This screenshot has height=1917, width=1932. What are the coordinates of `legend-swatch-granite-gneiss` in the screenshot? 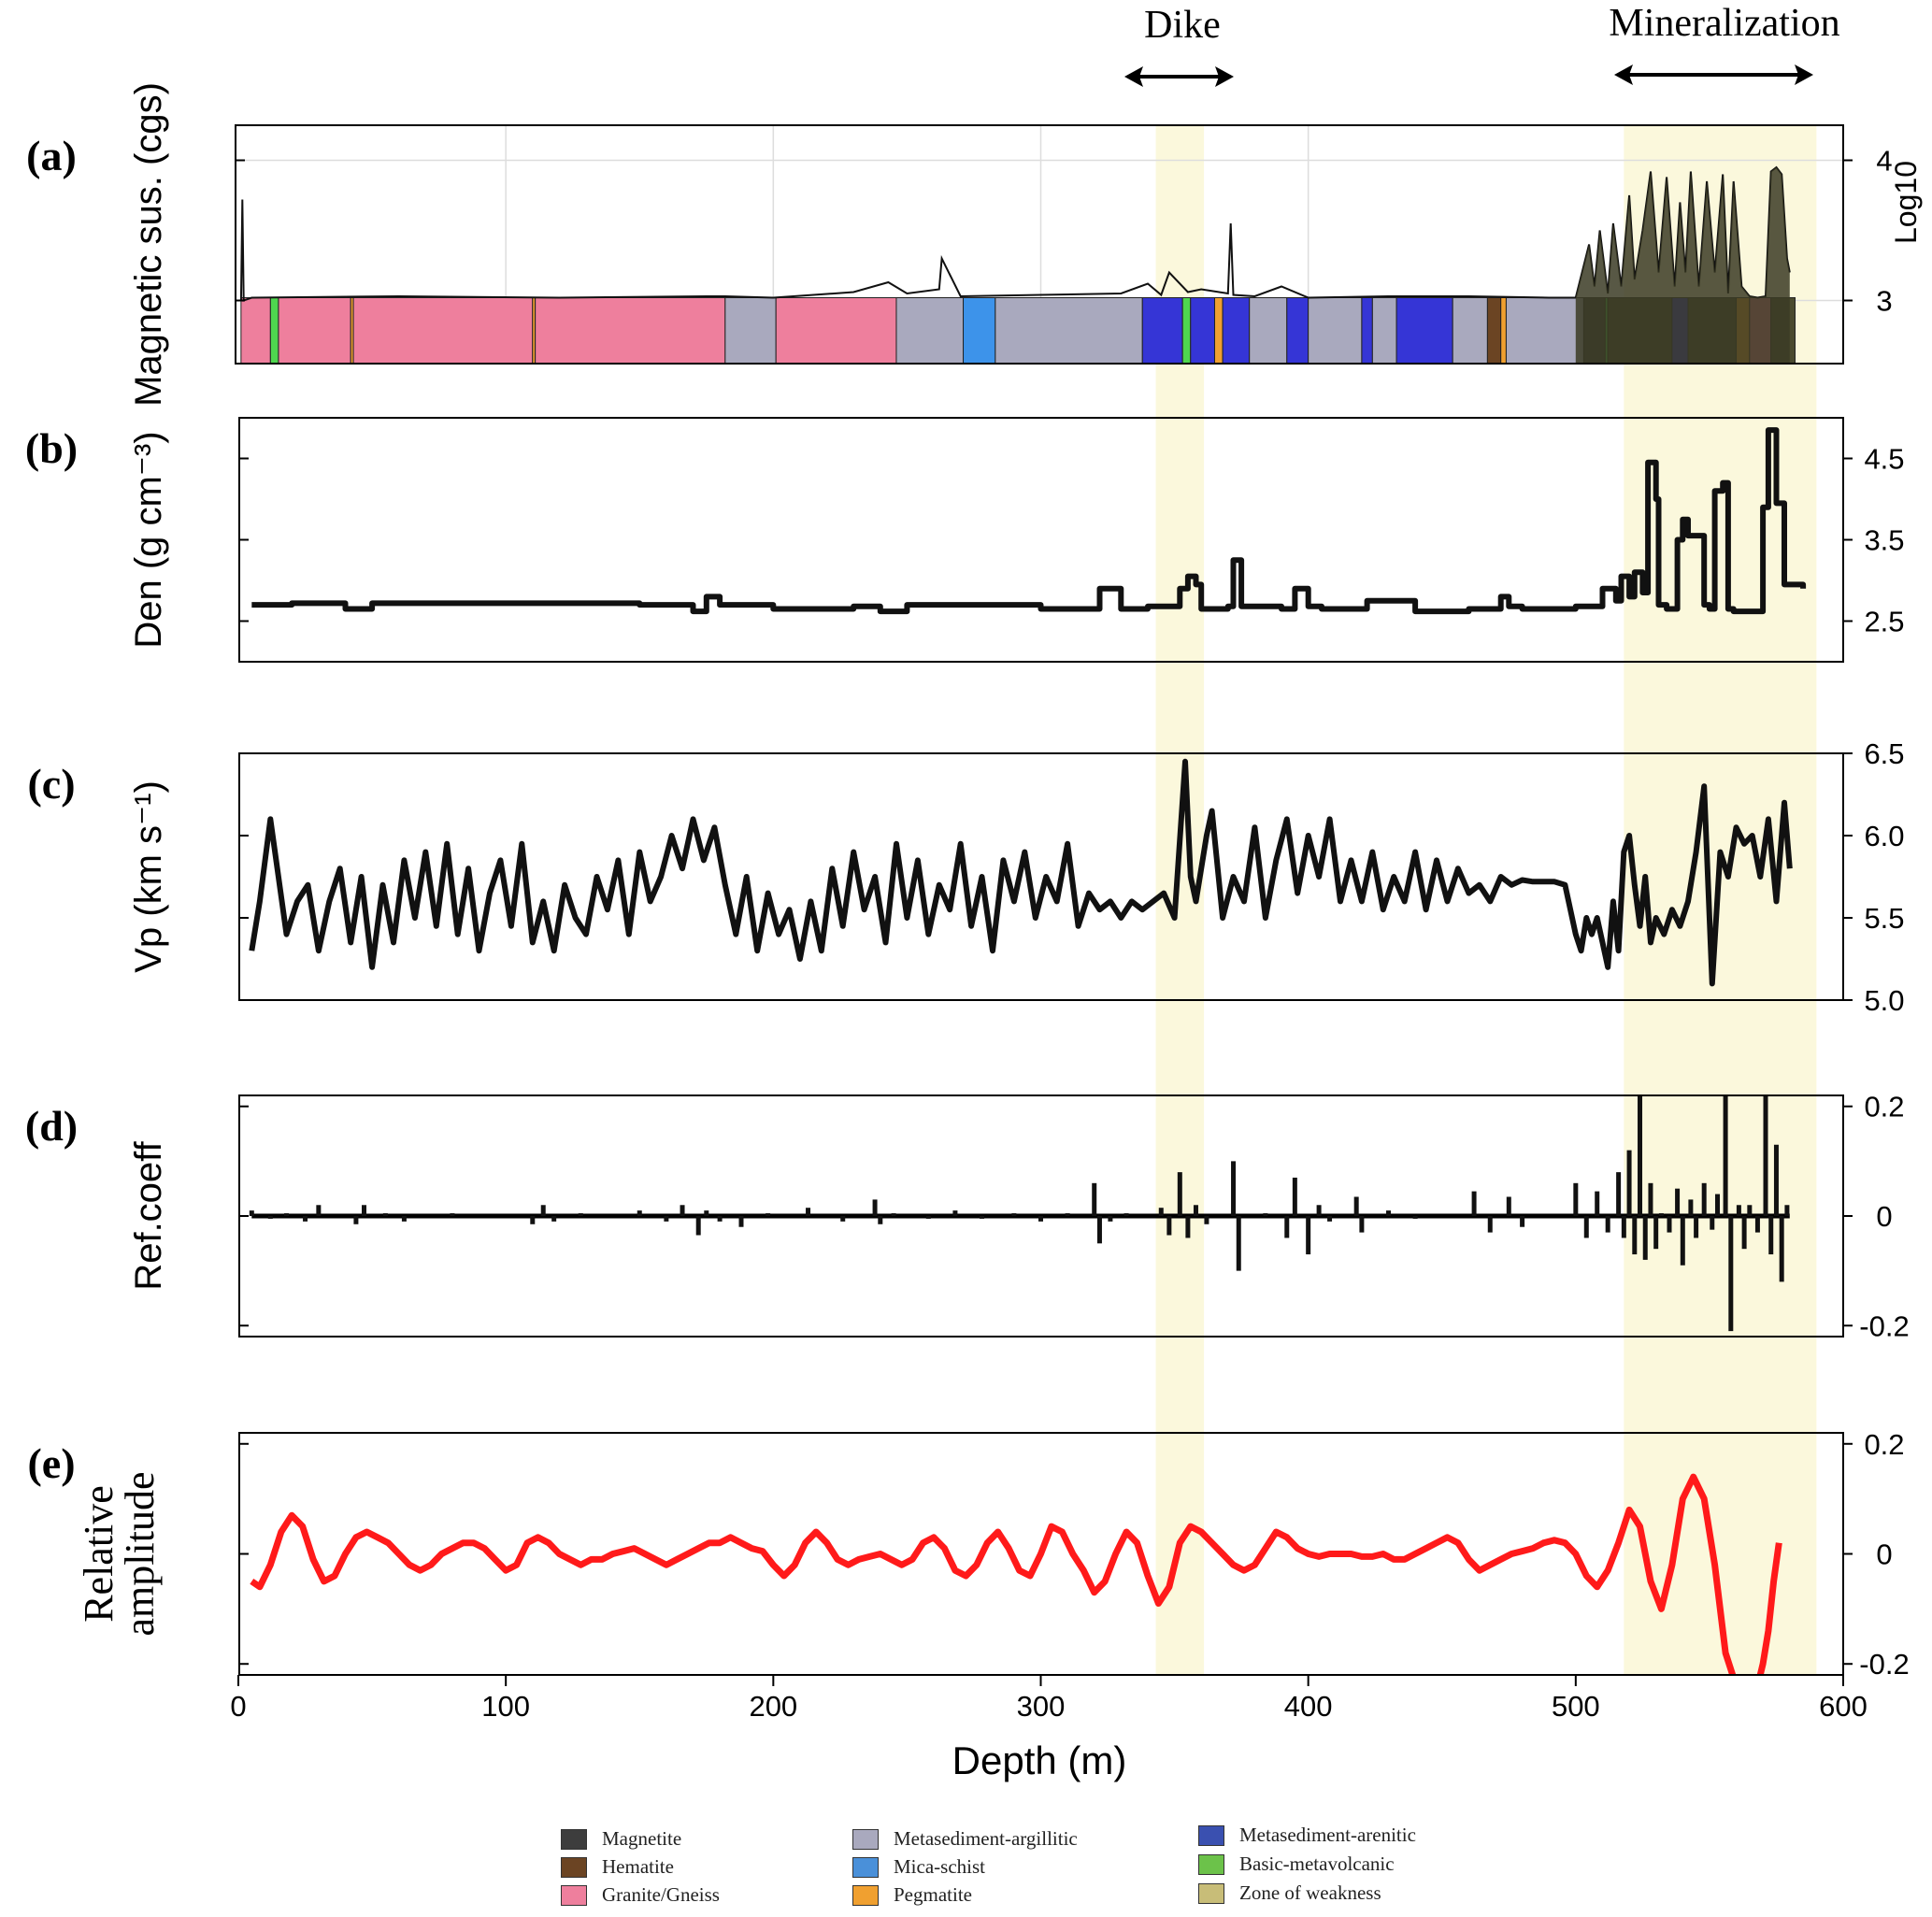 It's located at (574, 1895).